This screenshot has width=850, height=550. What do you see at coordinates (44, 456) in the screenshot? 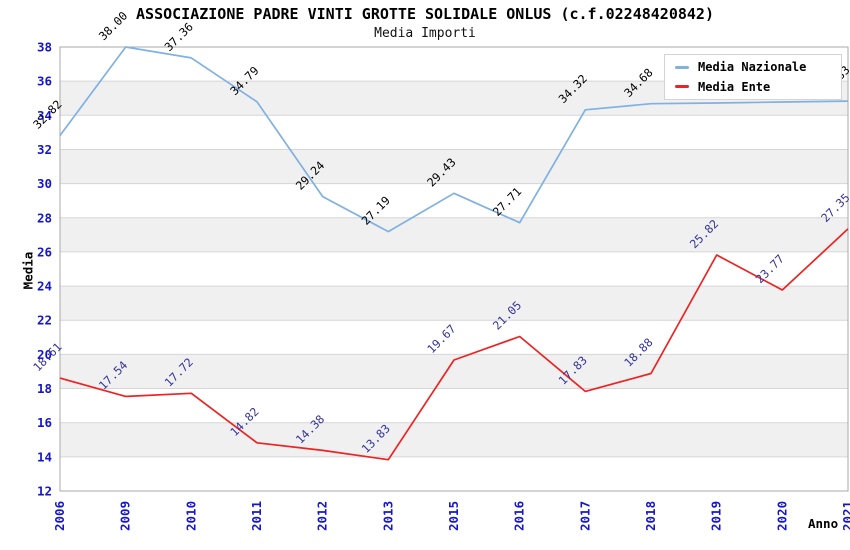
I see `y-tick-label: 14` at bounding box center [44, 456].